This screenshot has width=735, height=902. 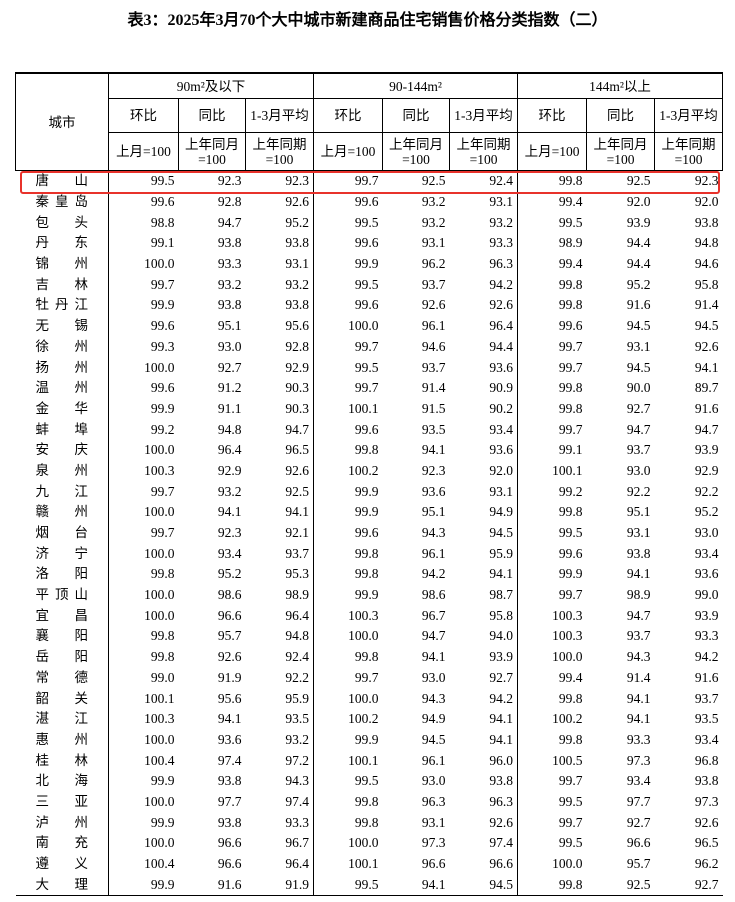 I want to click on value-cell: 93.9, so click(x=501, y=657).